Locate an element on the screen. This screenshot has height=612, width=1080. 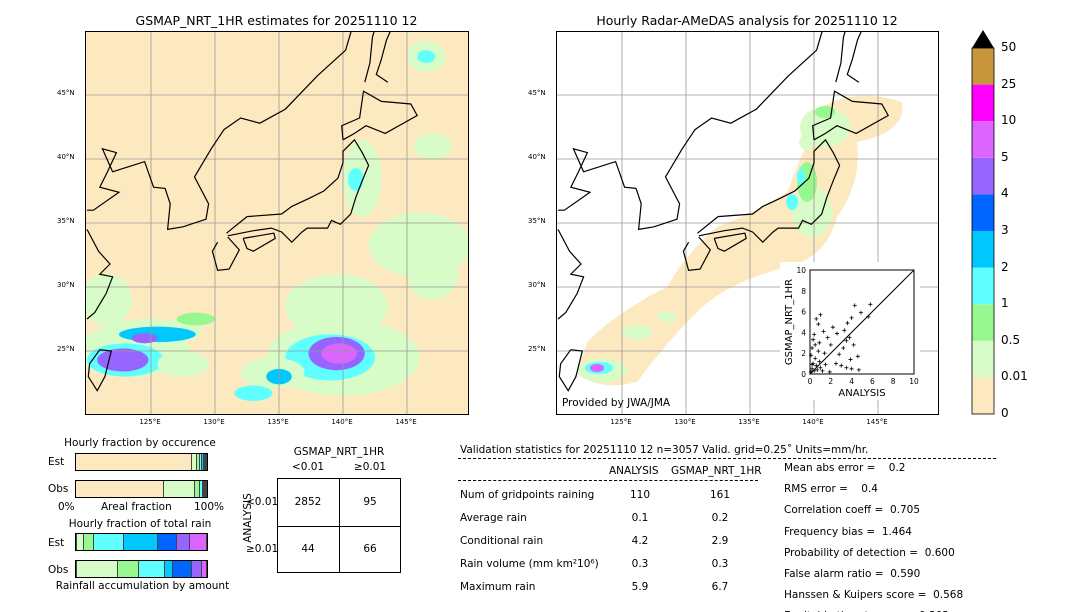
occ-label-obs: Obs is located at coordinates (58, 489).